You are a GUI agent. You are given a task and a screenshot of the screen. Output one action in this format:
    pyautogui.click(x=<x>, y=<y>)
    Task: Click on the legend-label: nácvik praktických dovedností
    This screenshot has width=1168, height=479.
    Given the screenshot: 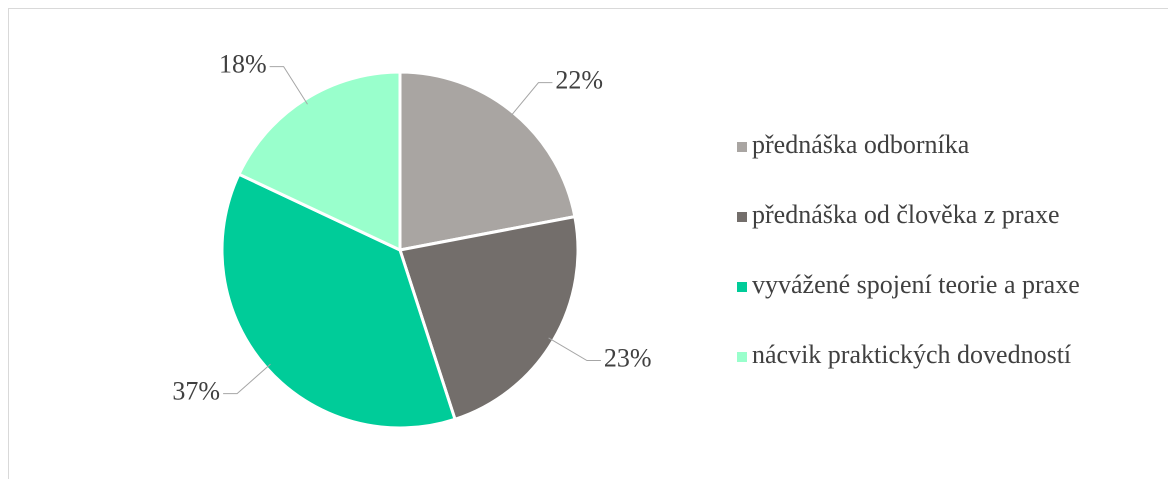 What is the action you would take?
    pyautogui.click(x=911, y=354)
    